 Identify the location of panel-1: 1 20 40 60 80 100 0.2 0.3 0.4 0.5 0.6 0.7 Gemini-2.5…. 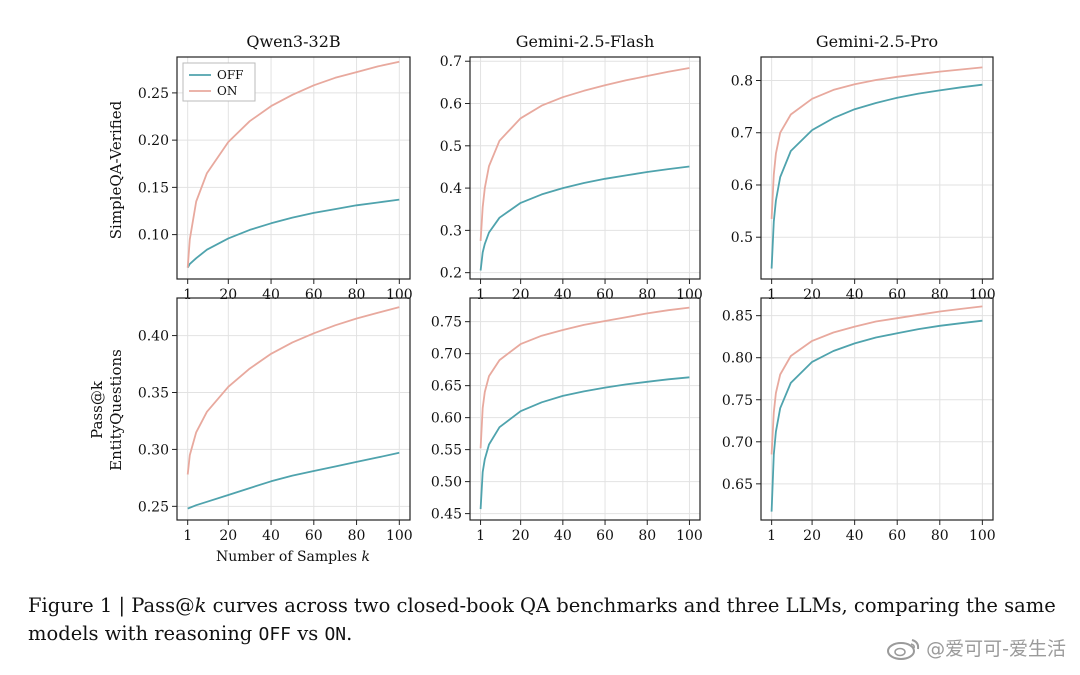
(571, 167).